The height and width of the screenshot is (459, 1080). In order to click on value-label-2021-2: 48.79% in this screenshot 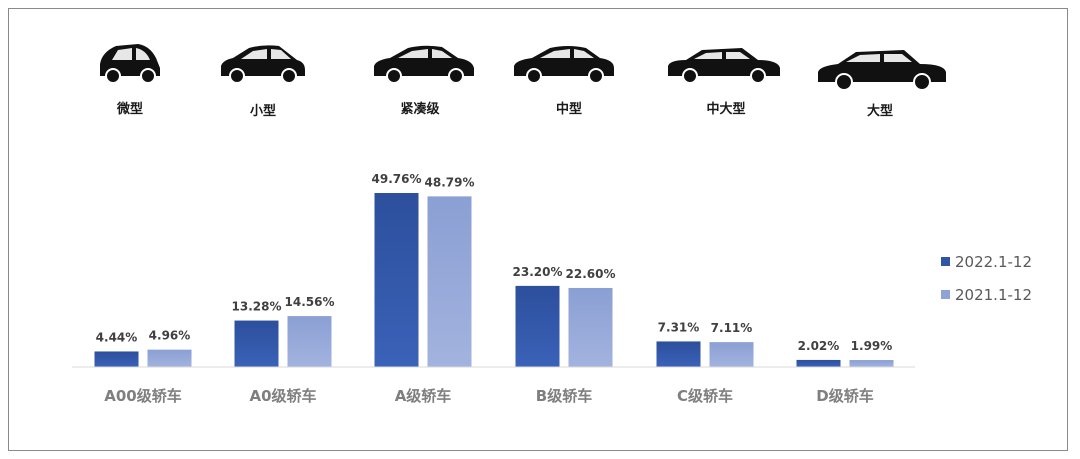, I will do `click(450, 182)`.